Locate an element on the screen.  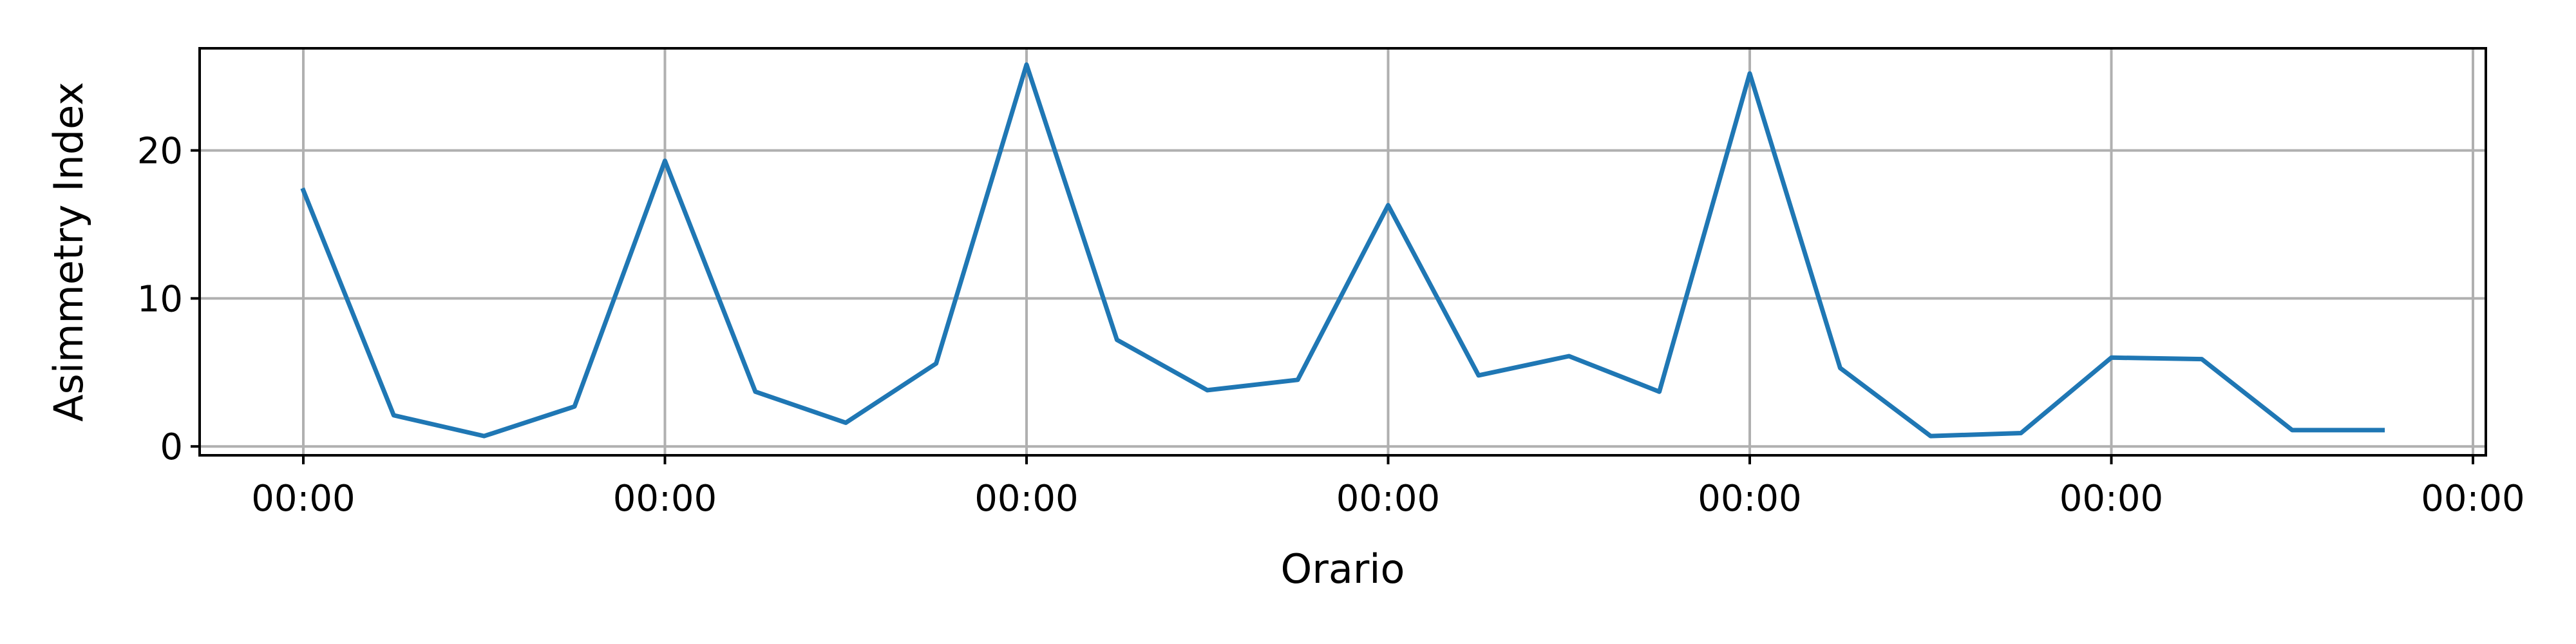
y-tick-label: 10 is located at coordinates (160, 299).